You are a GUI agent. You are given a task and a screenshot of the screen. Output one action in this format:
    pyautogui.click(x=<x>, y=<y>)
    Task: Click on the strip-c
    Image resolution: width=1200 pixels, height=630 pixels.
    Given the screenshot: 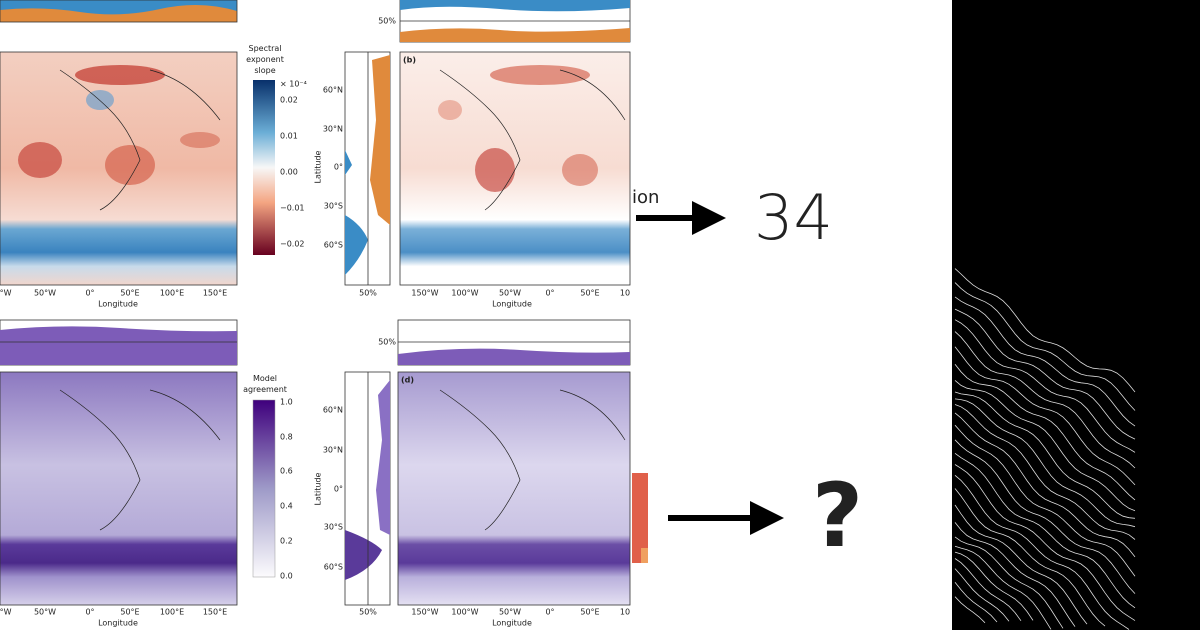 What is the action you would take?
    pyautogui.click(x=119, y=342)
    